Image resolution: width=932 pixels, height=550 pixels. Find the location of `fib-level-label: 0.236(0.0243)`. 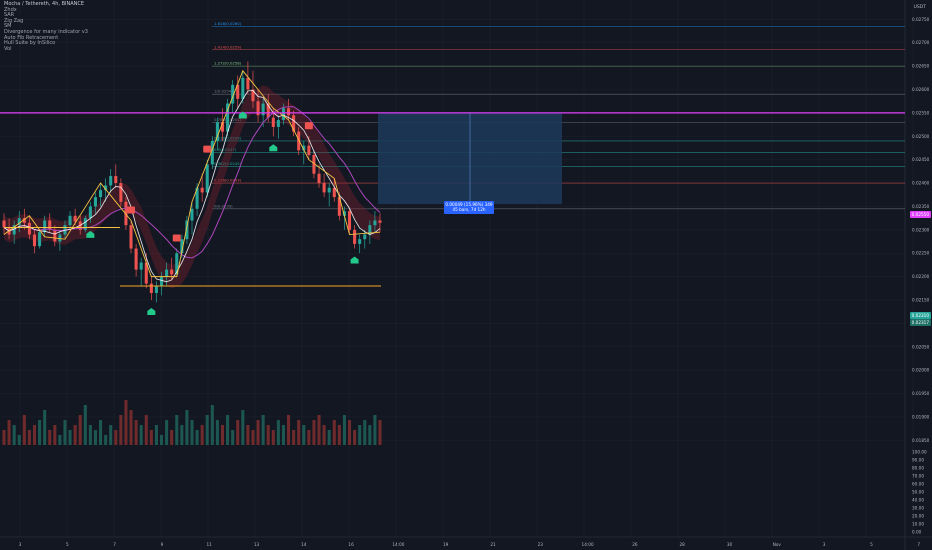

fib-level-label: 0.236(0.0243) is located at coordinates (228, 180).